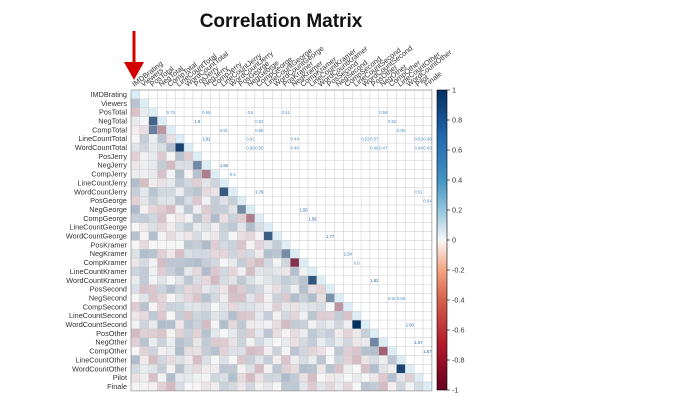  I want to click on row-label: Pilot, so click(120, 377).